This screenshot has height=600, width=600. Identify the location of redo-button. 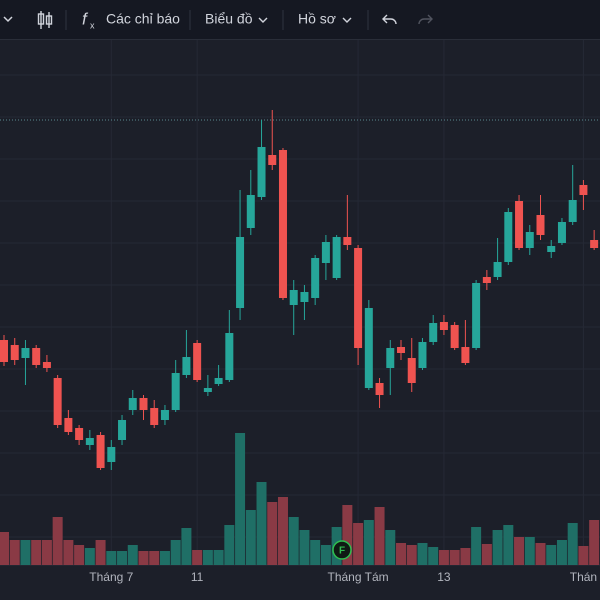
(425, 19).